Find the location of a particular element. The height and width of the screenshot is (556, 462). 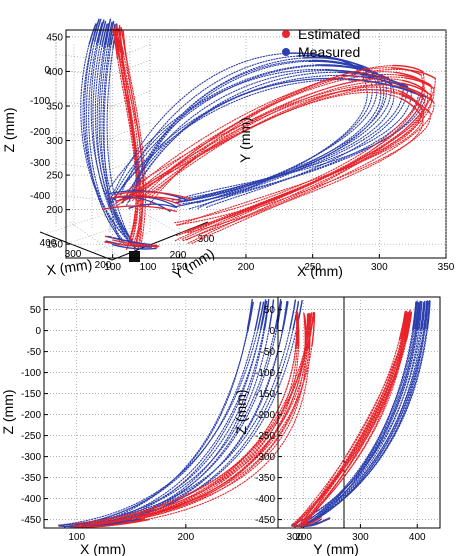

p3d-xtick: 300 is located at coordinates (73, 254).